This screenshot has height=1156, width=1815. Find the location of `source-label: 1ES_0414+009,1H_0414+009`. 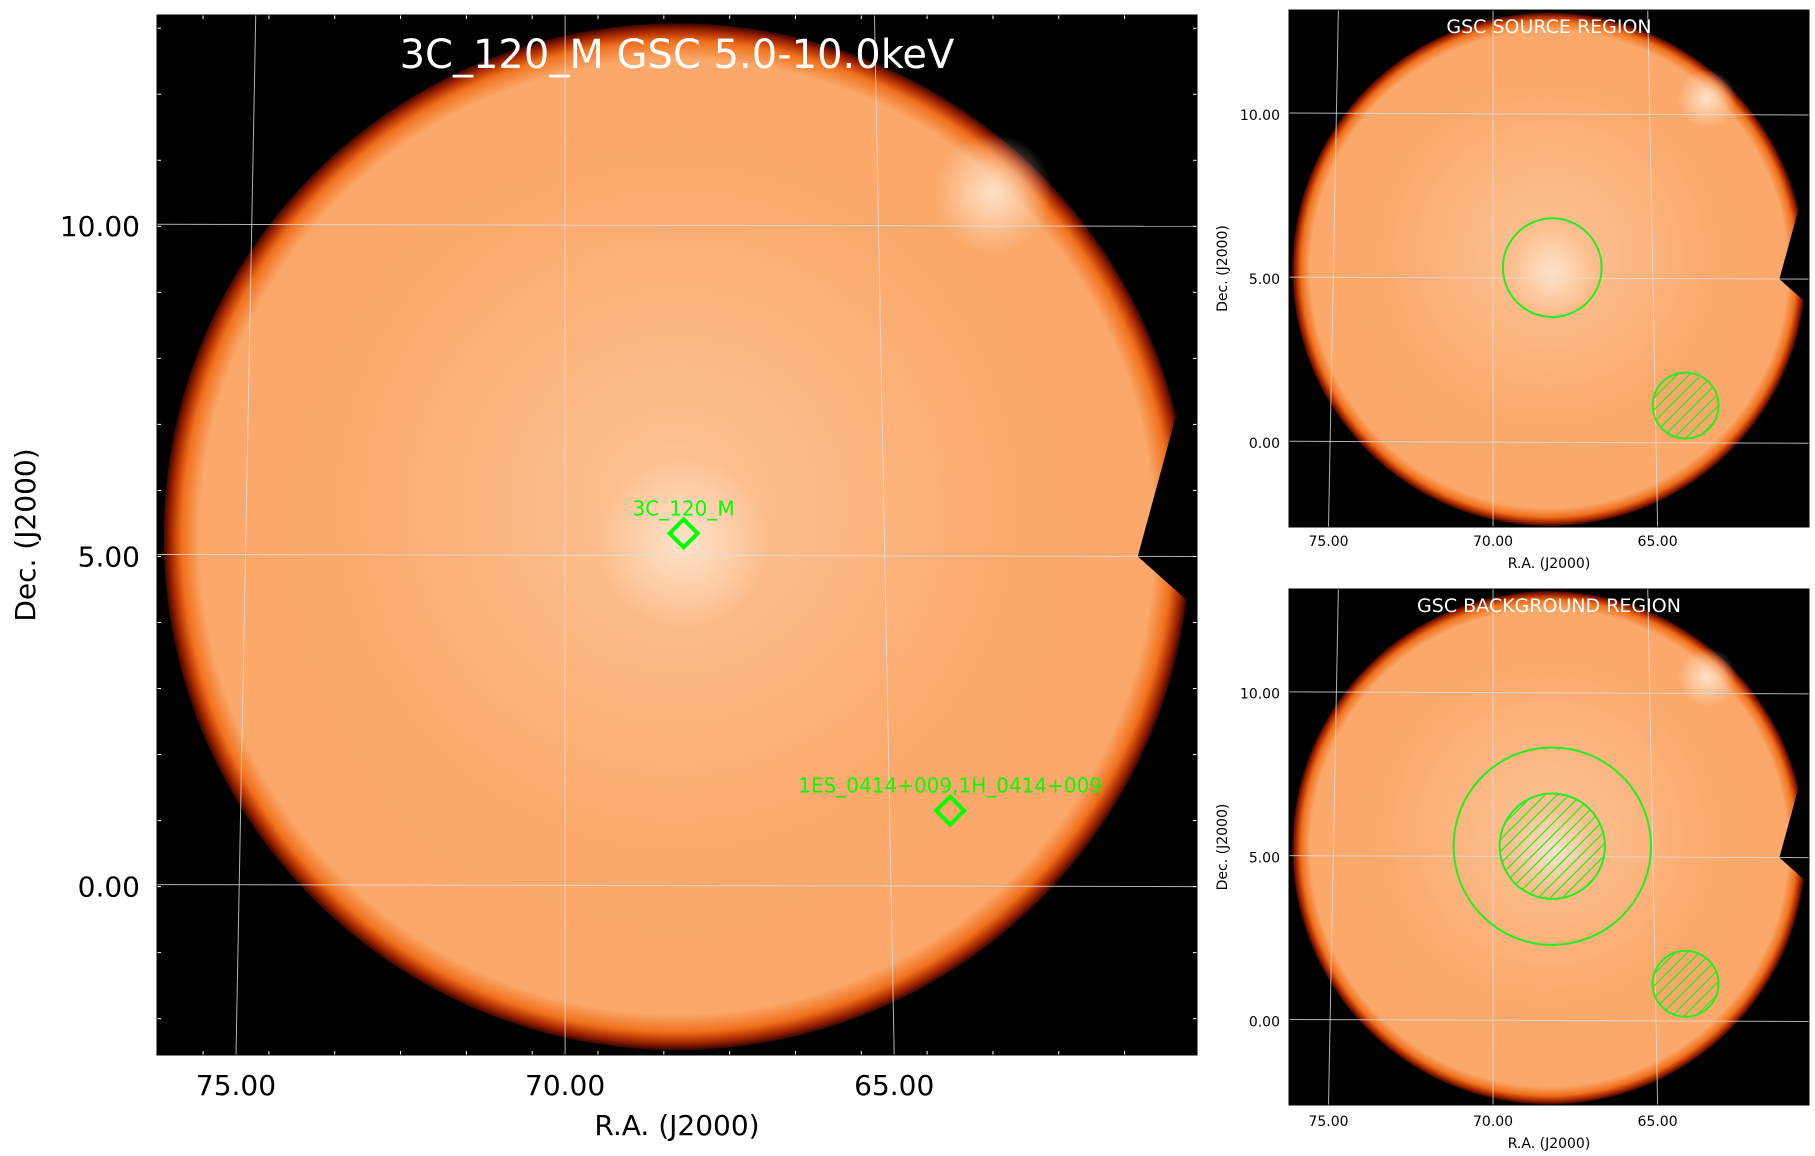

source-label: 1ES_0414+009,1H_0414+009 is located at coordinates (950, 786).